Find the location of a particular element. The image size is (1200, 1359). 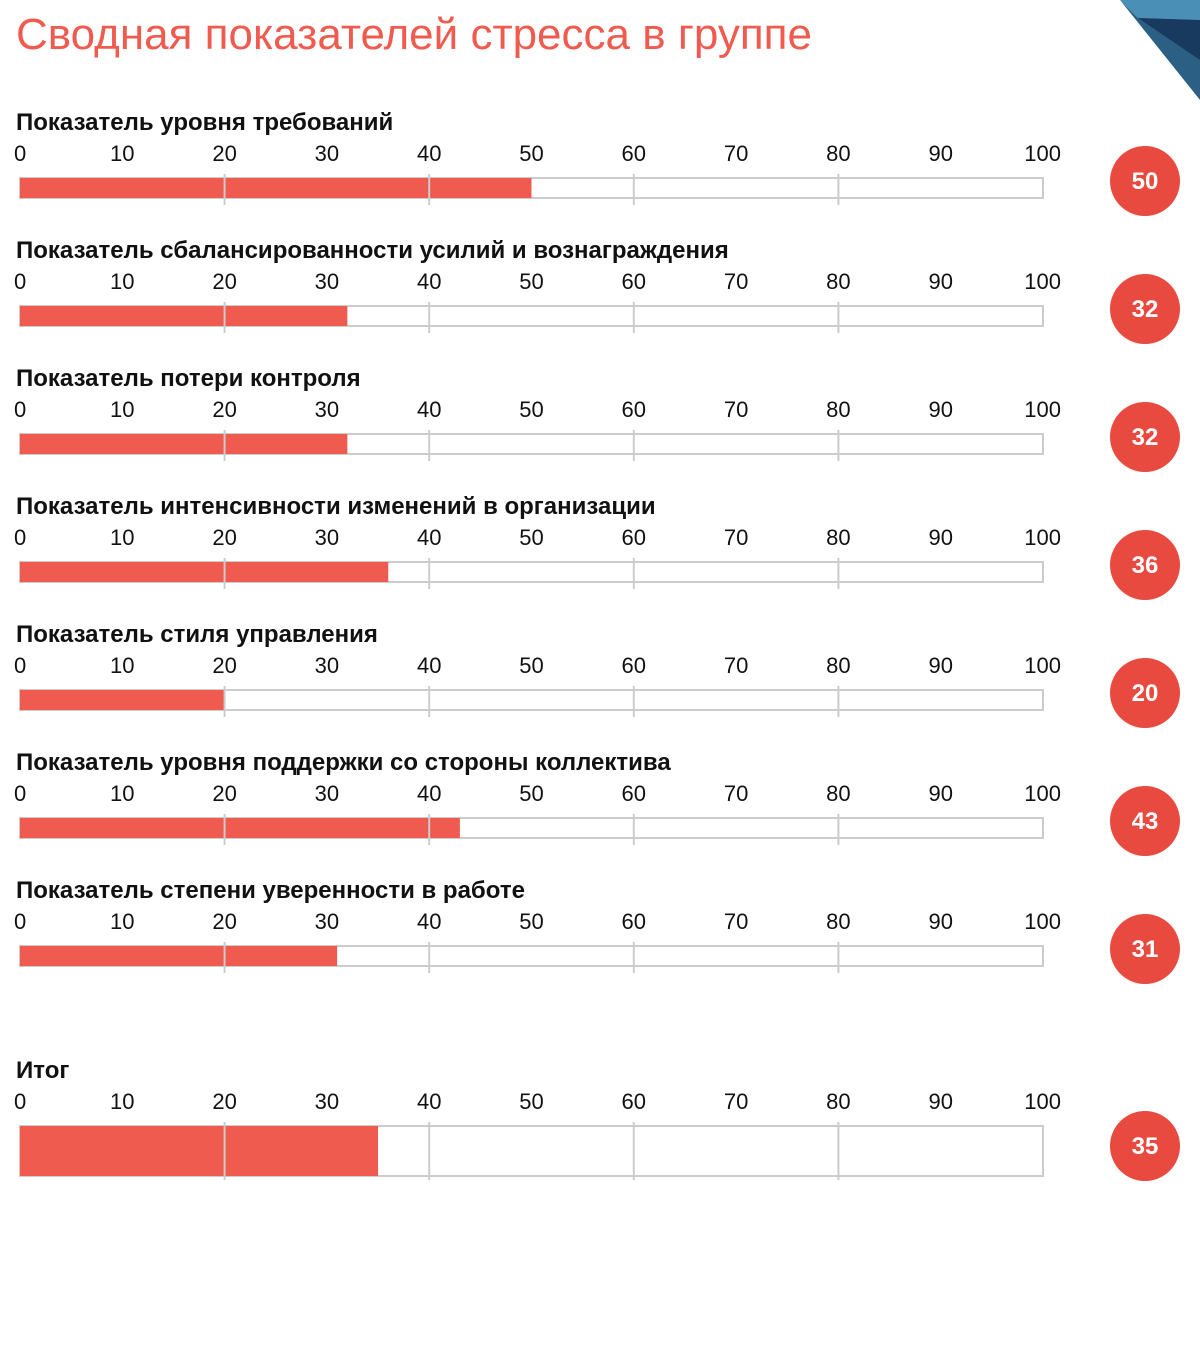

indicator-3-tick-label: 100 is located at coordinates (1042, 409).